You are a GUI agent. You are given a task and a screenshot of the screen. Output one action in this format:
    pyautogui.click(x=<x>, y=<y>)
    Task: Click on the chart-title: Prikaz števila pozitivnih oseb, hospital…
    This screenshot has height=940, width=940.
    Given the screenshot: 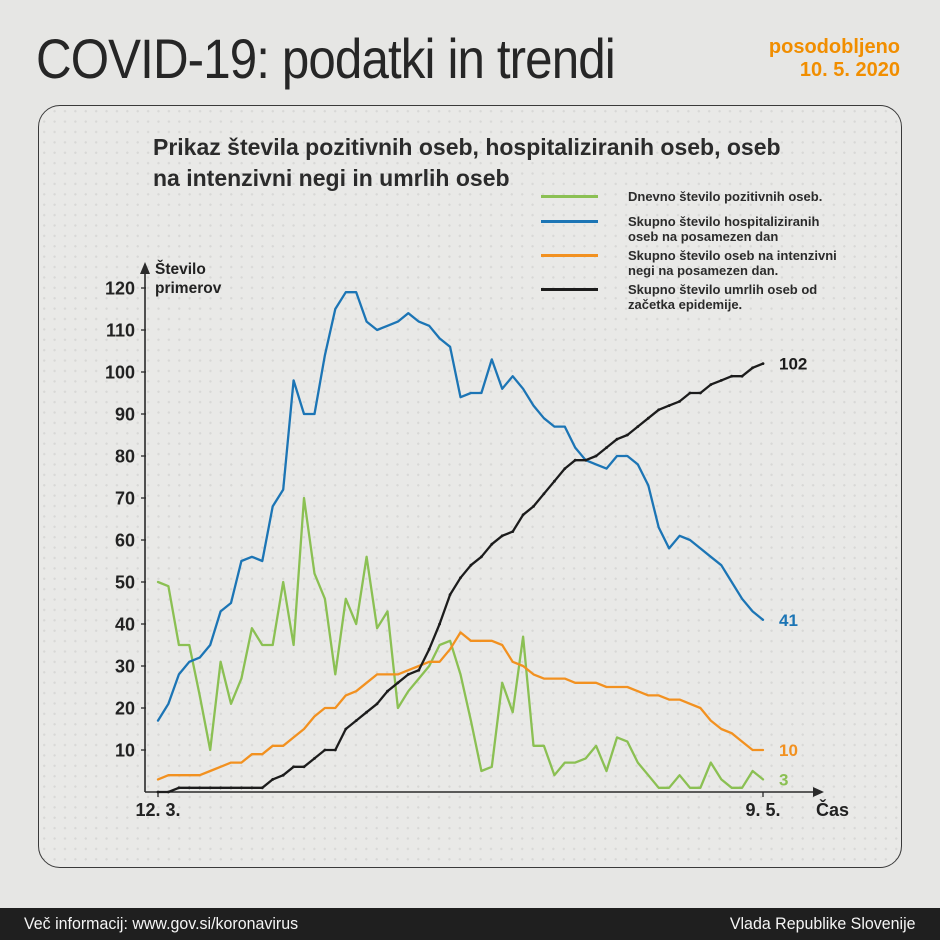 What is the action you would take?
    pyautogui.click(x=467, y=163)
    